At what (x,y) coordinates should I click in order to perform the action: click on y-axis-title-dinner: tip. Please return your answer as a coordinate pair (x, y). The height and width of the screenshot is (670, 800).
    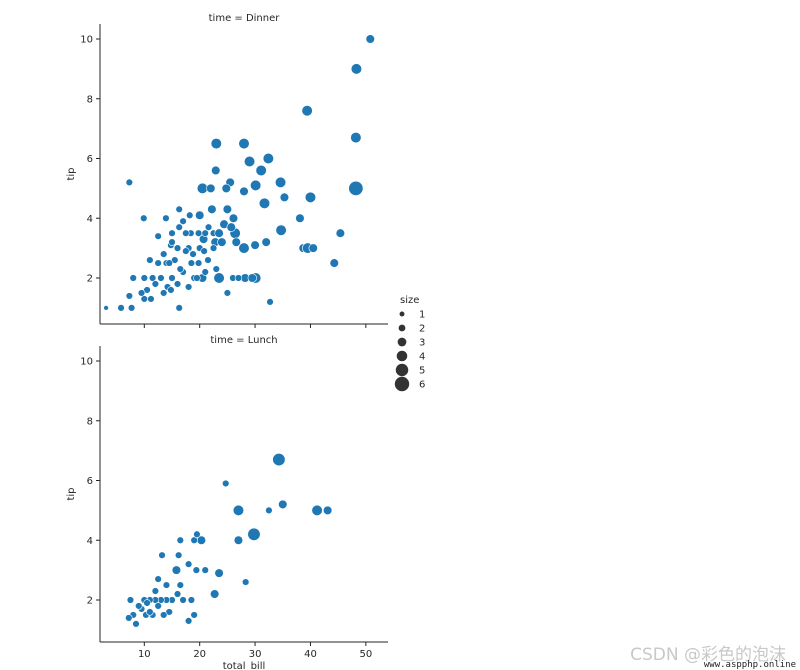
    Looking at the image, I should click on (71, 173).